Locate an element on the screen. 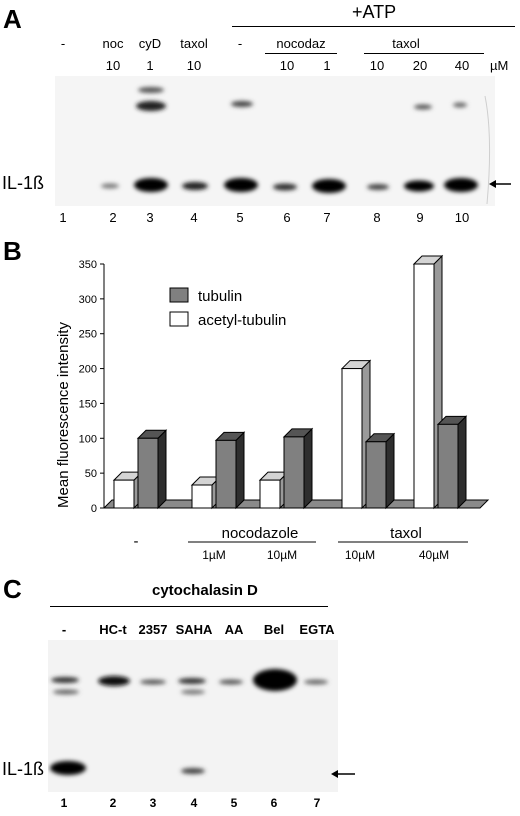  conc-label-6: 10 is located at coordinates (287, 65).